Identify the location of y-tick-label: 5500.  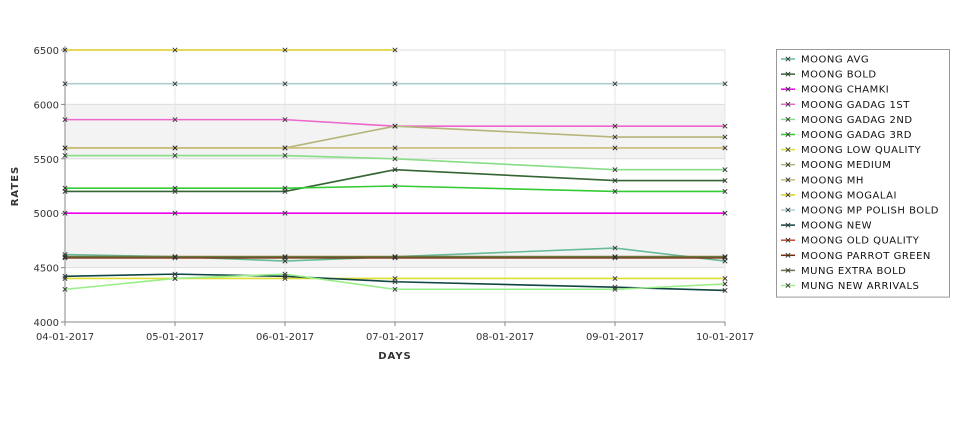
(46, 160).